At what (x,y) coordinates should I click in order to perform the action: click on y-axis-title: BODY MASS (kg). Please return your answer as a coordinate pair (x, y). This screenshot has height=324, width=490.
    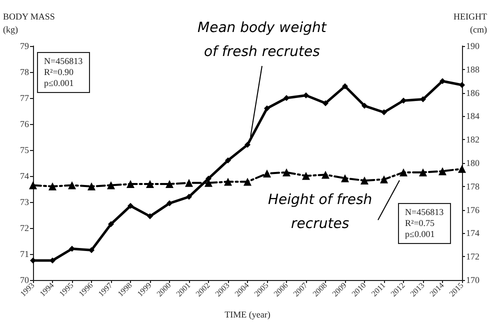
    Looking at the image, I should click on (29, 23).